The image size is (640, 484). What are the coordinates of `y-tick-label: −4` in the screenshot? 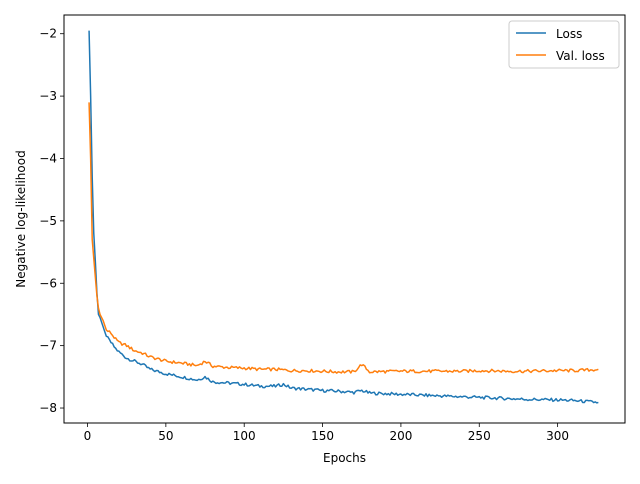 It's located at (48, 158).